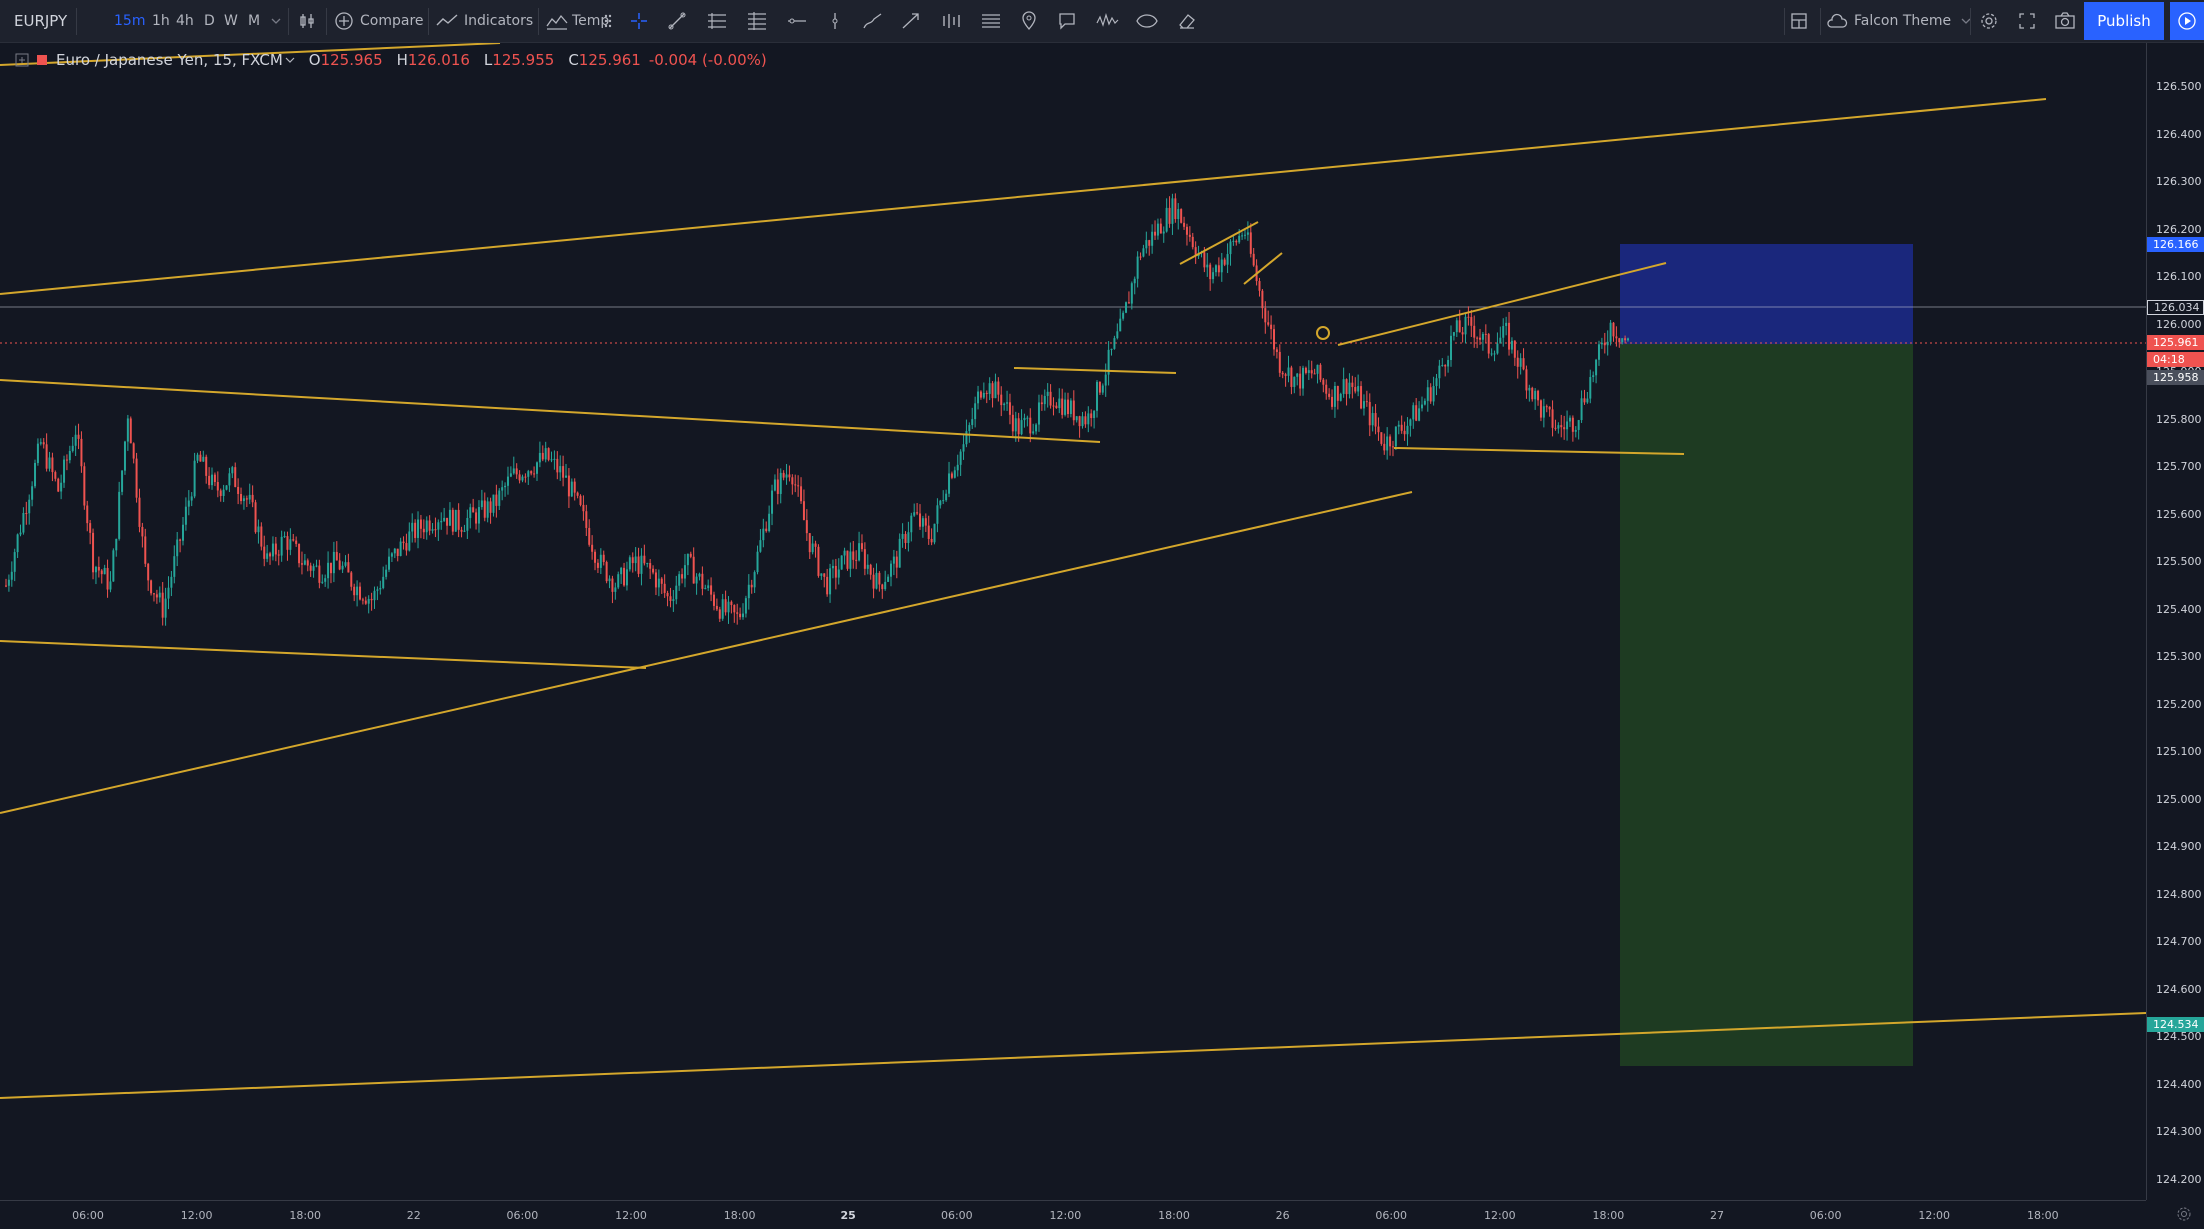  I want to click on stop-price-tag: 124.534, so click(2175, 1024).